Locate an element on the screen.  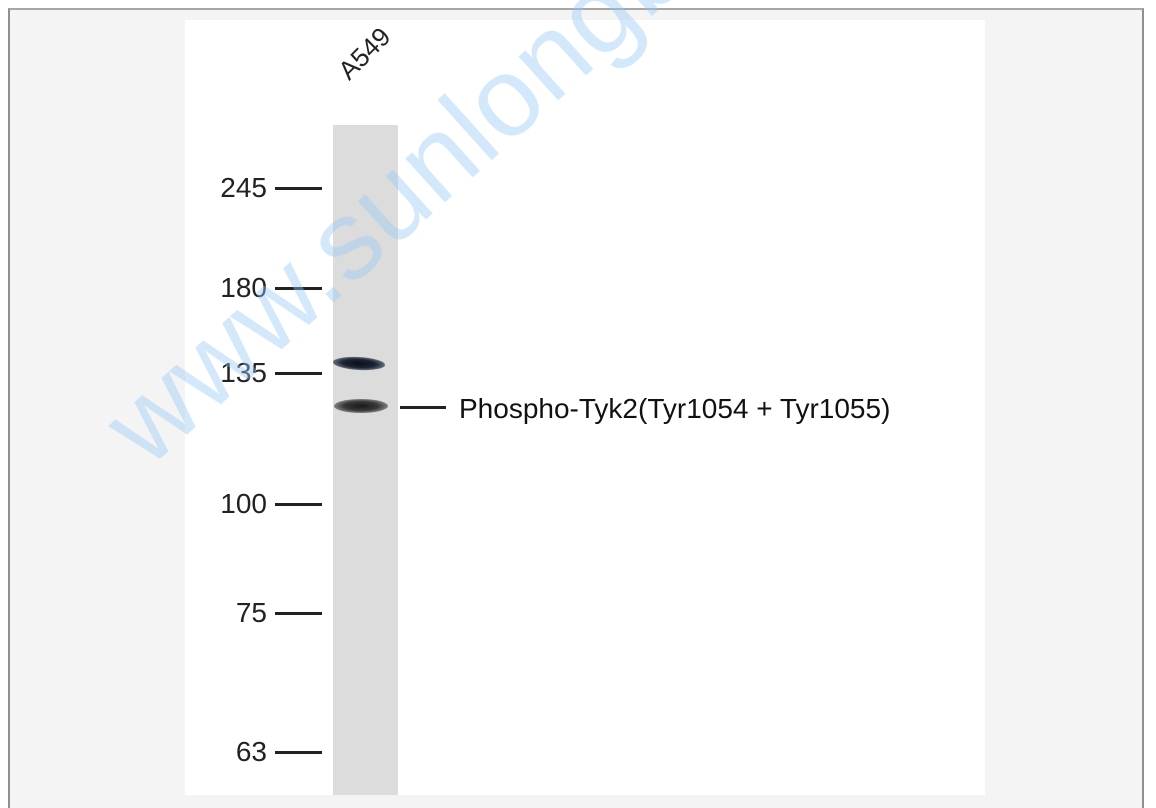
marker-label: 63 is located at coordinates (251, 751).